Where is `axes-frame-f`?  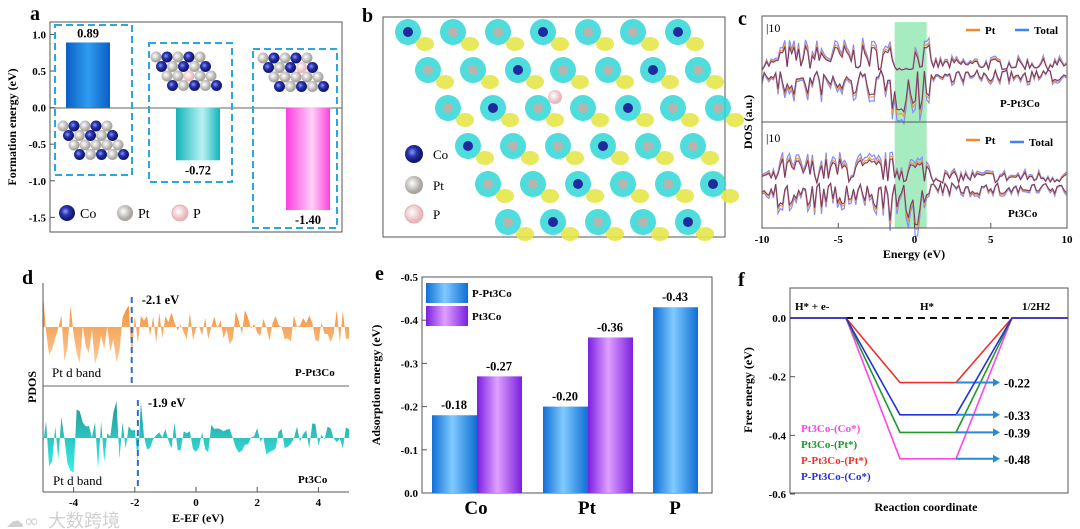
axes-frame-f is located at coordinates (929, 390).